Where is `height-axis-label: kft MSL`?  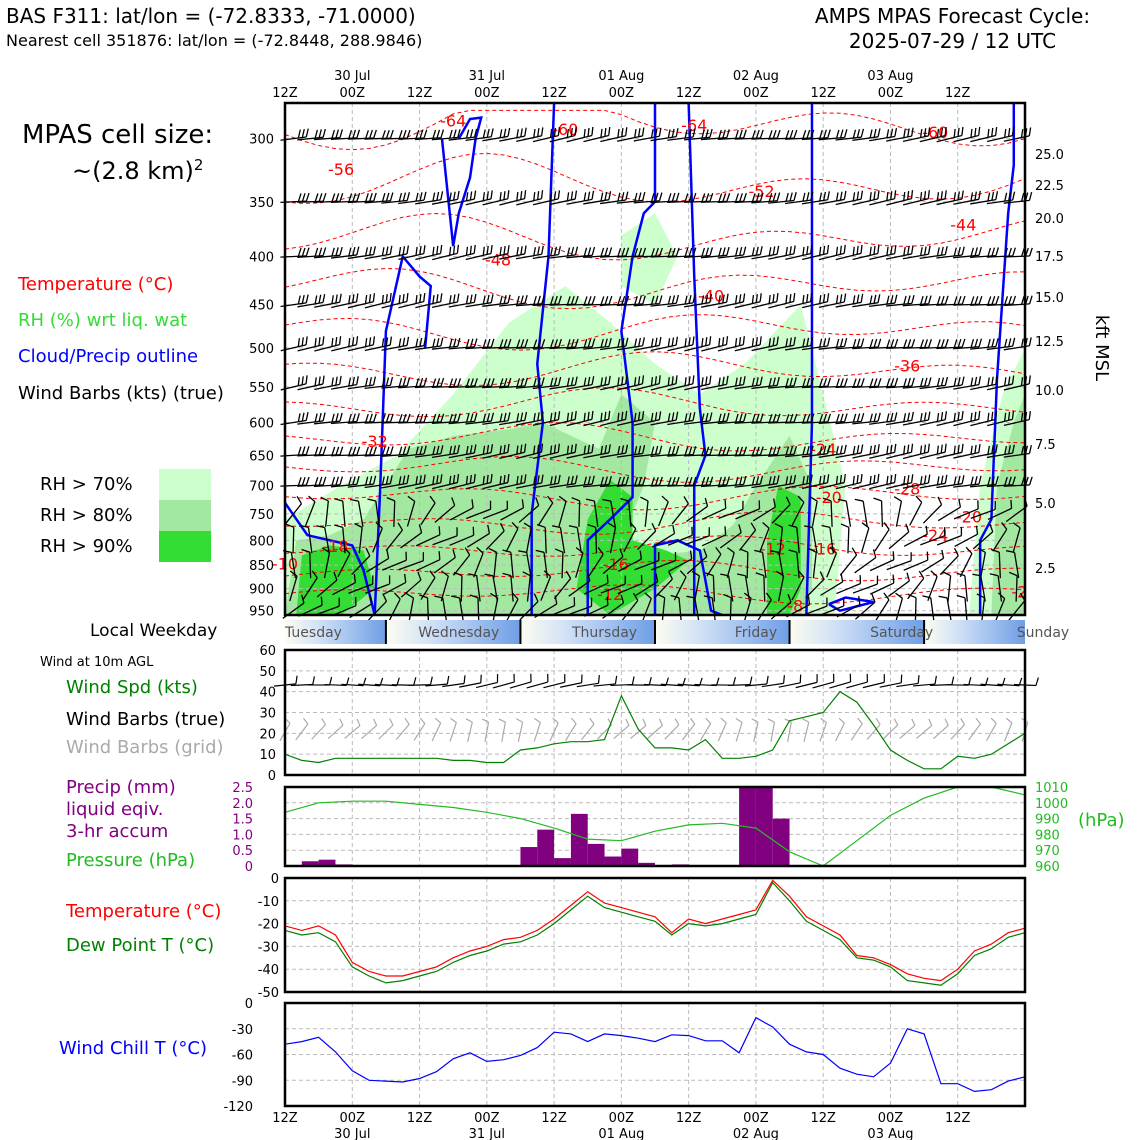 height-axis-label: kft MSL is located at coordinates (1101, 348).